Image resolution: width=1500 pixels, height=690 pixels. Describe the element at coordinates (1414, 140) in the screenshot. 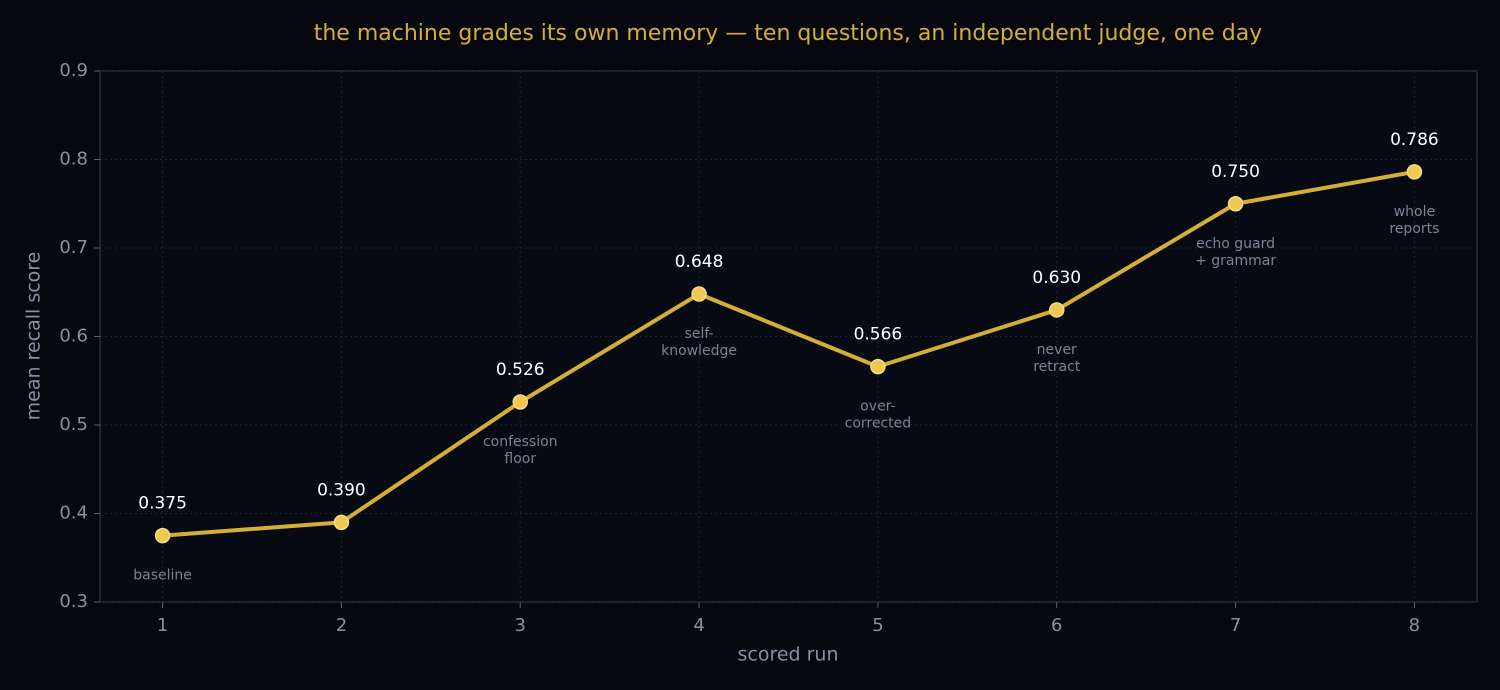

I see `value-label: 0.786` at that location.